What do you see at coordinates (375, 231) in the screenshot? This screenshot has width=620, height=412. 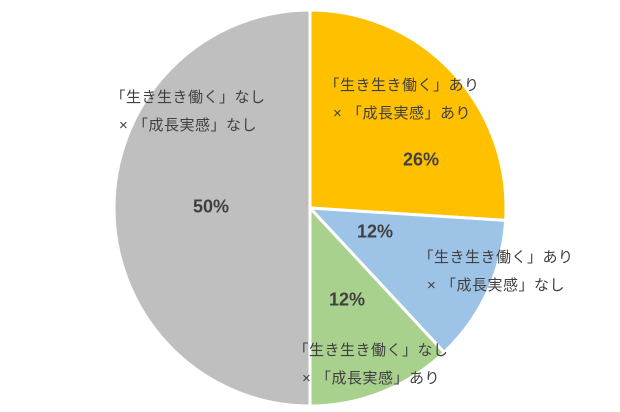 I see `slice-pct-blue: 12%` at bounding box center [375, 231].